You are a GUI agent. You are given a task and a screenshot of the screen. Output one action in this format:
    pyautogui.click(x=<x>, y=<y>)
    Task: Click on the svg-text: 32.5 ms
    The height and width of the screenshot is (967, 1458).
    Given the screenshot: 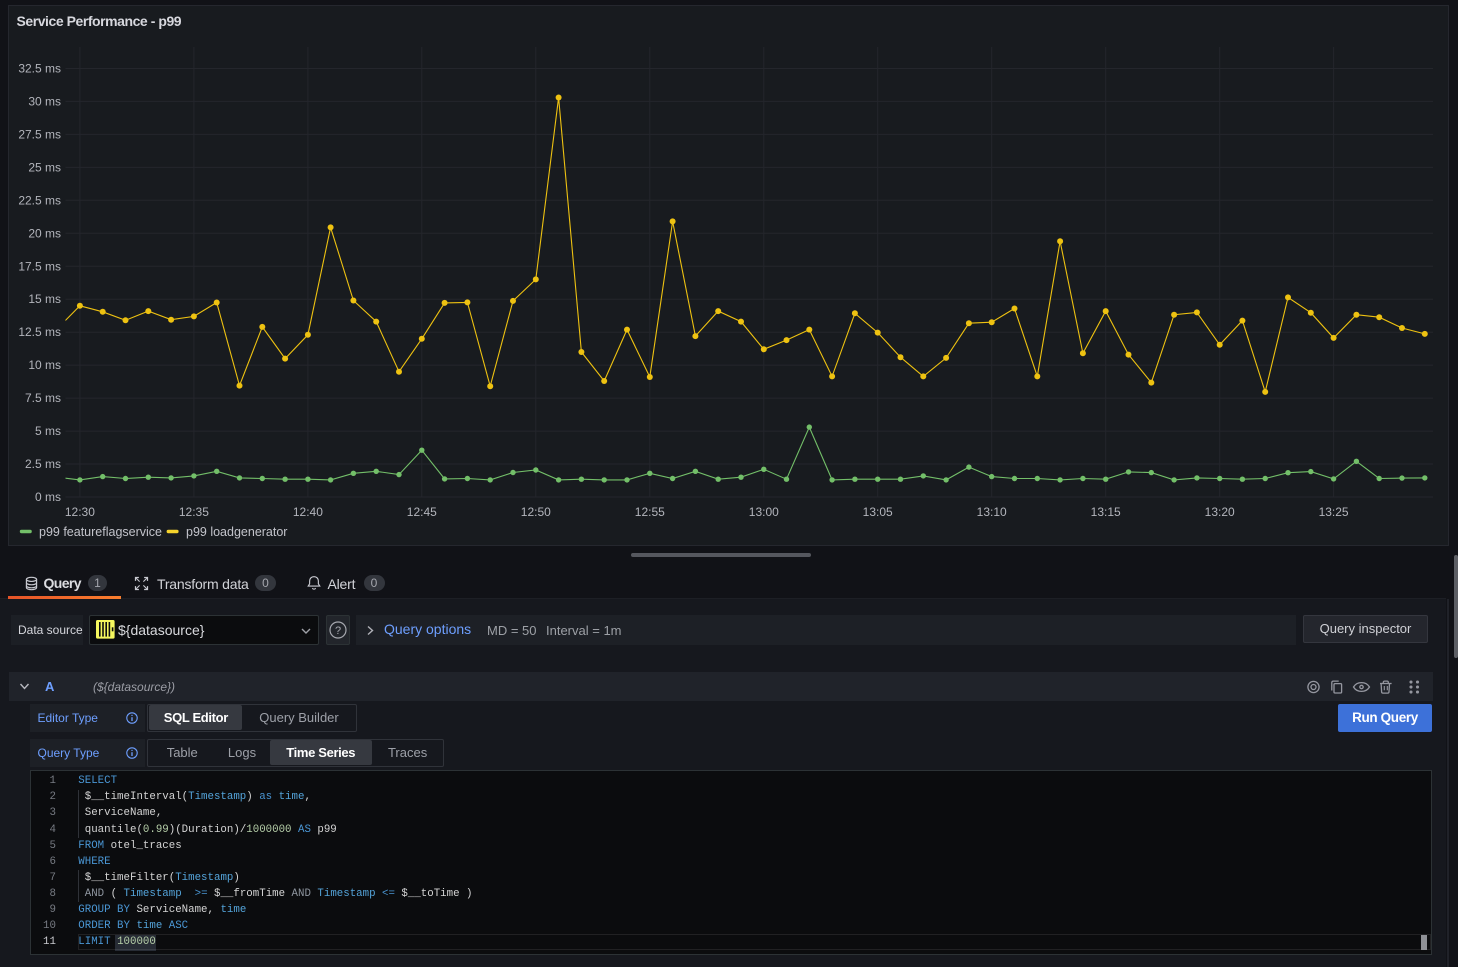 What is the action you would take?
    pyautogui.click(x=39, y=69)
    